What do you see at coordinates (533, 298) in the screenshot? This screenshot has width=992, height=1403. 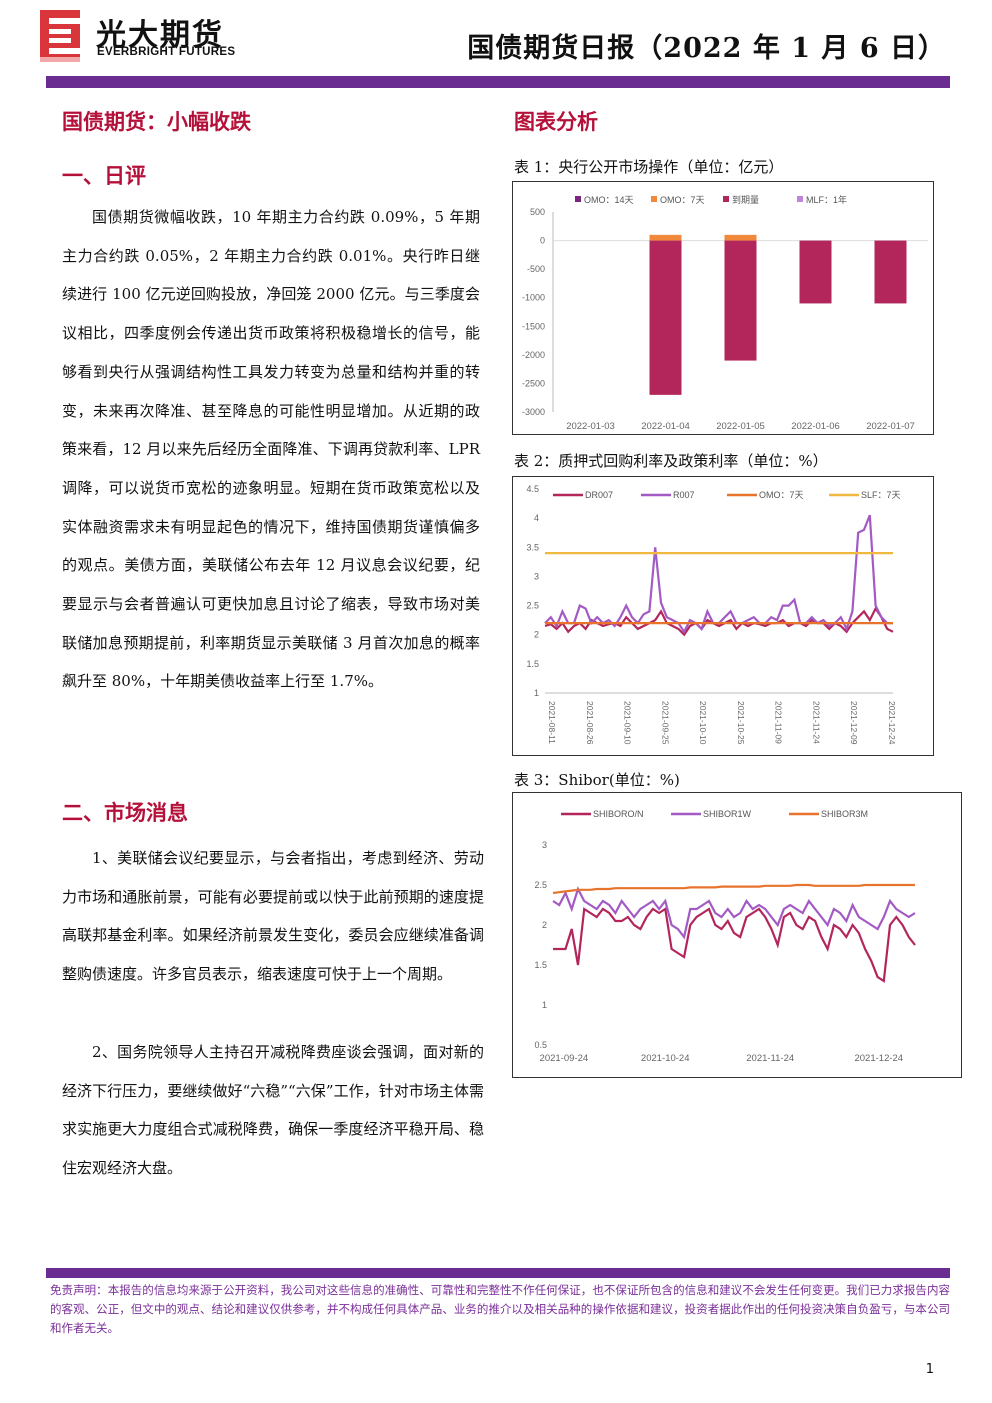 I see `y-tick-label: -1000` at bounding box center [533, 298].